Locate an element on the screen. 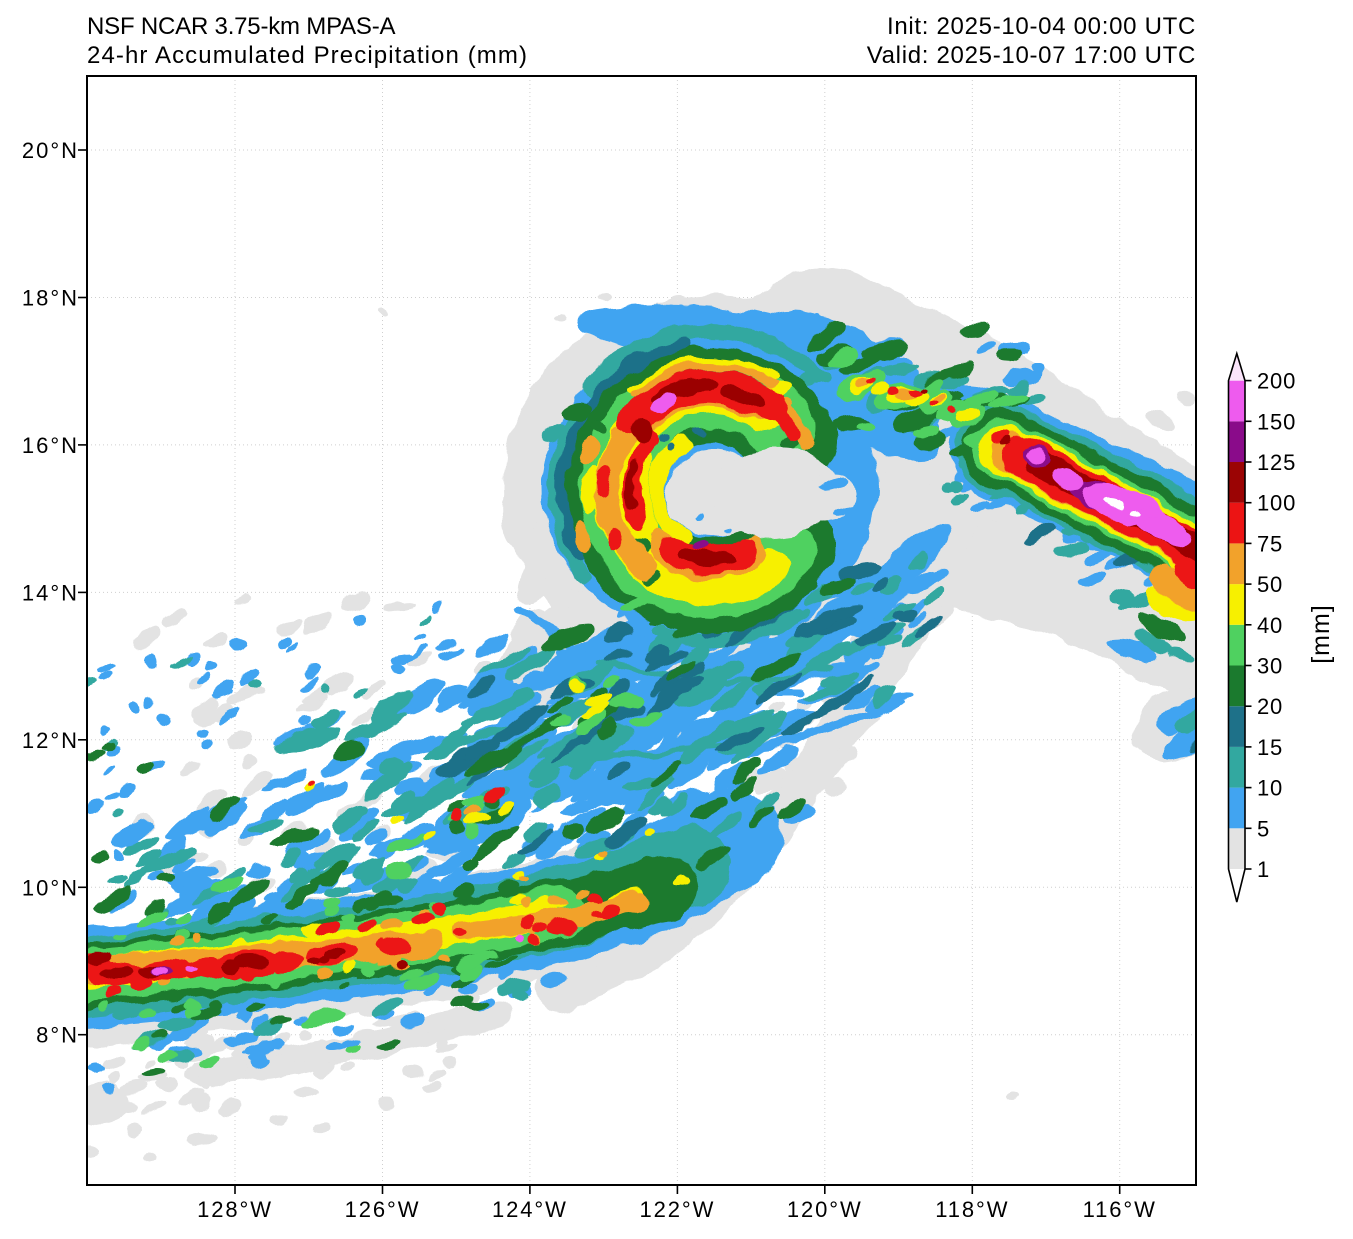  svg-text: 124°W is located at coordinates (530, 1209).